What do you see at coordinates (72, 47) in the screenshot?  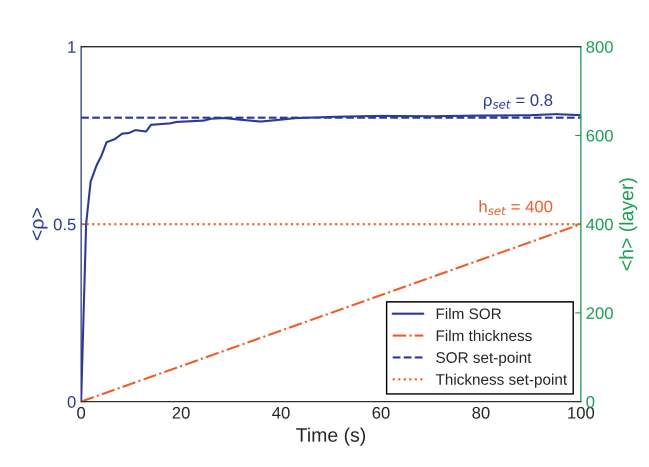 I see `y-tick-label: 1` at bounding box center [72, 47].